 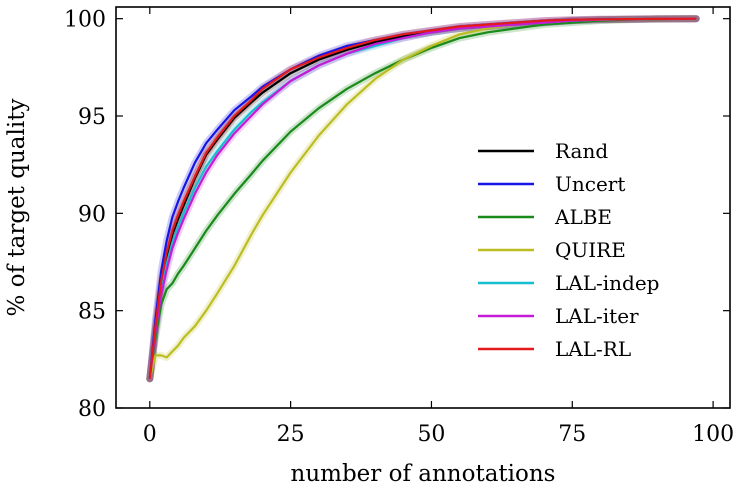 What do you see at coordinates (593, 349) in the screenshot?
I see `legend-label-lal-rl: LAL-RL` at bounding box center [593, 349].